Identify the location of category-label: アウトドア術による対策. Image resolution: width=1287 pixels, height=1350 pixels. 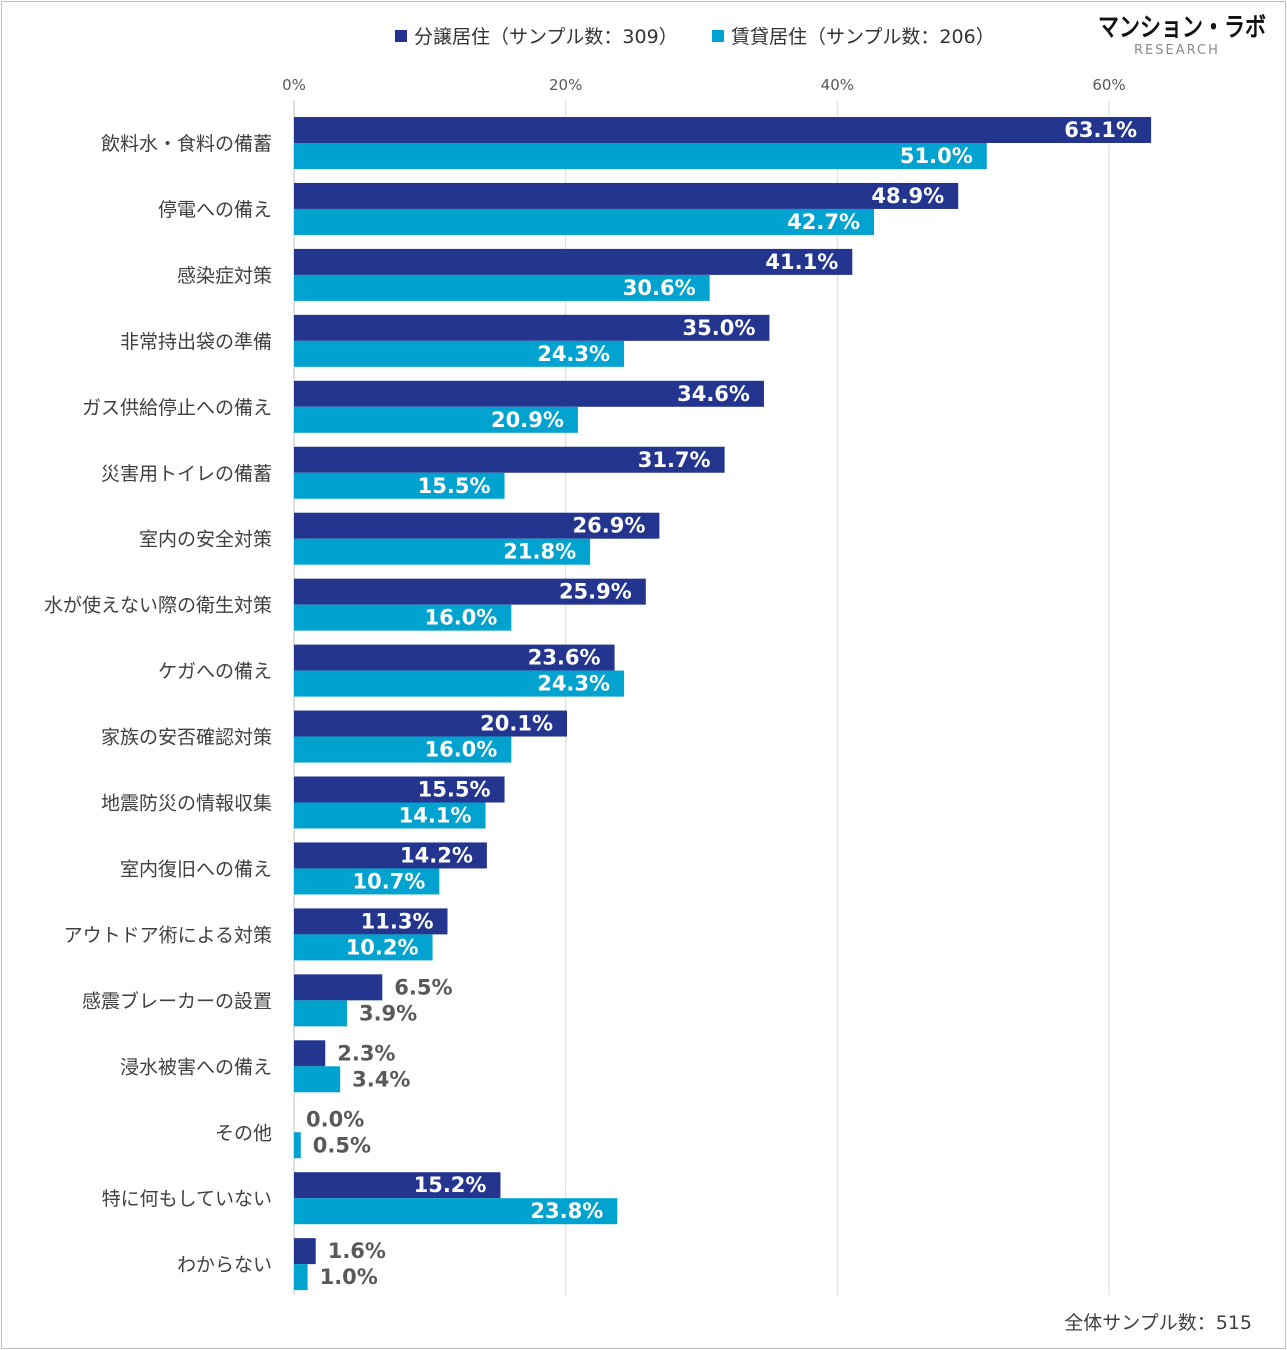
(168, 935).